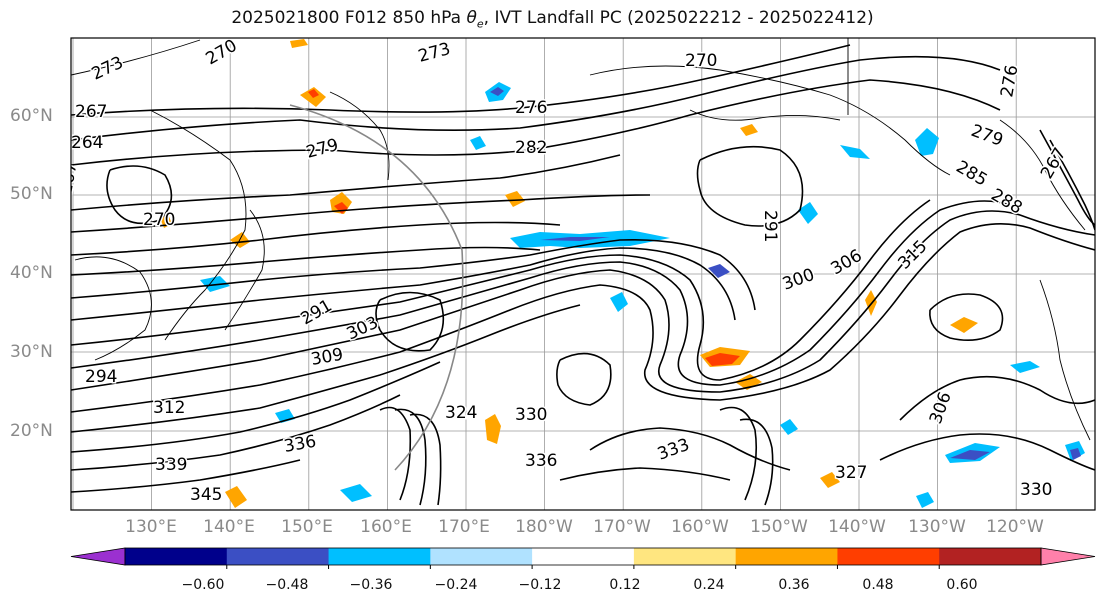 This screenshot has width=1105, height=603. Describe the element at coordinates (229, 527) in the screenshot. I see `lon-label: 140°E` at that location.